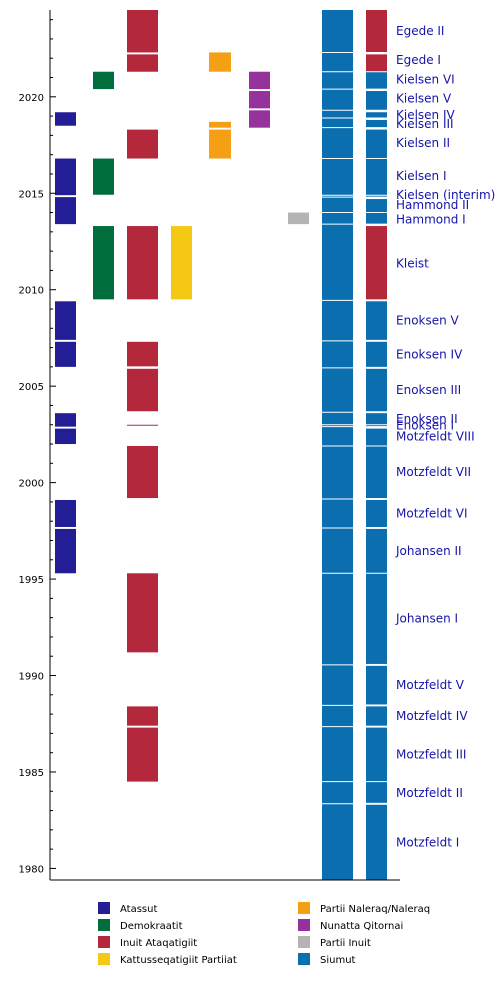  I want to click on government-label: Motzfeldt V, so click(430, 685).